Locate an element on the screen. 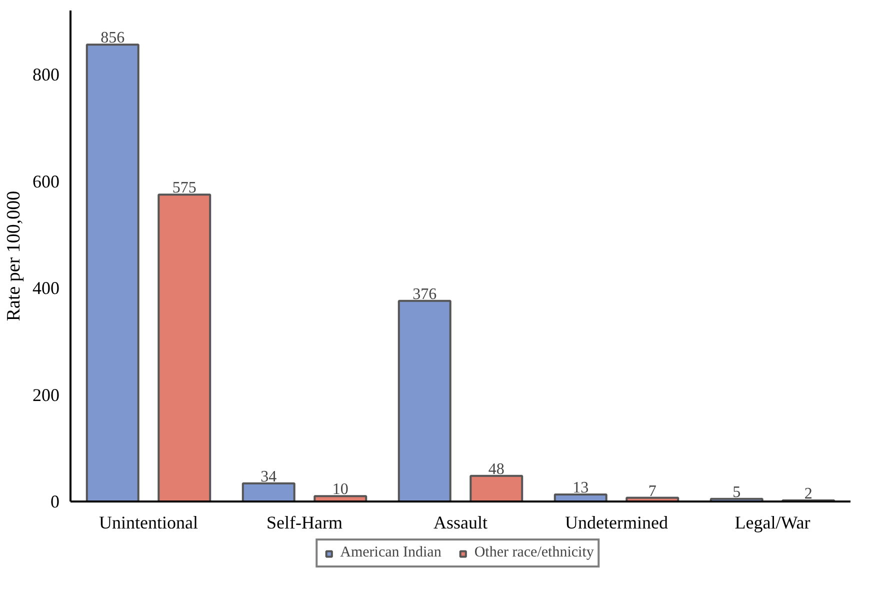  x-tick-label: Self-Harm is located at coordinates (304, 522).